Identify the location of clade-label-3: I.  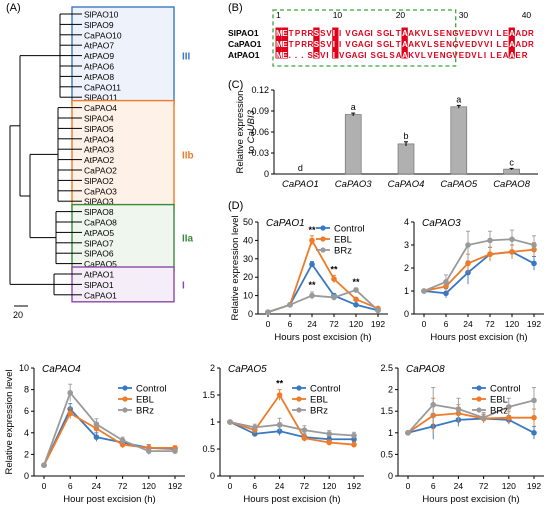
(183, 285).